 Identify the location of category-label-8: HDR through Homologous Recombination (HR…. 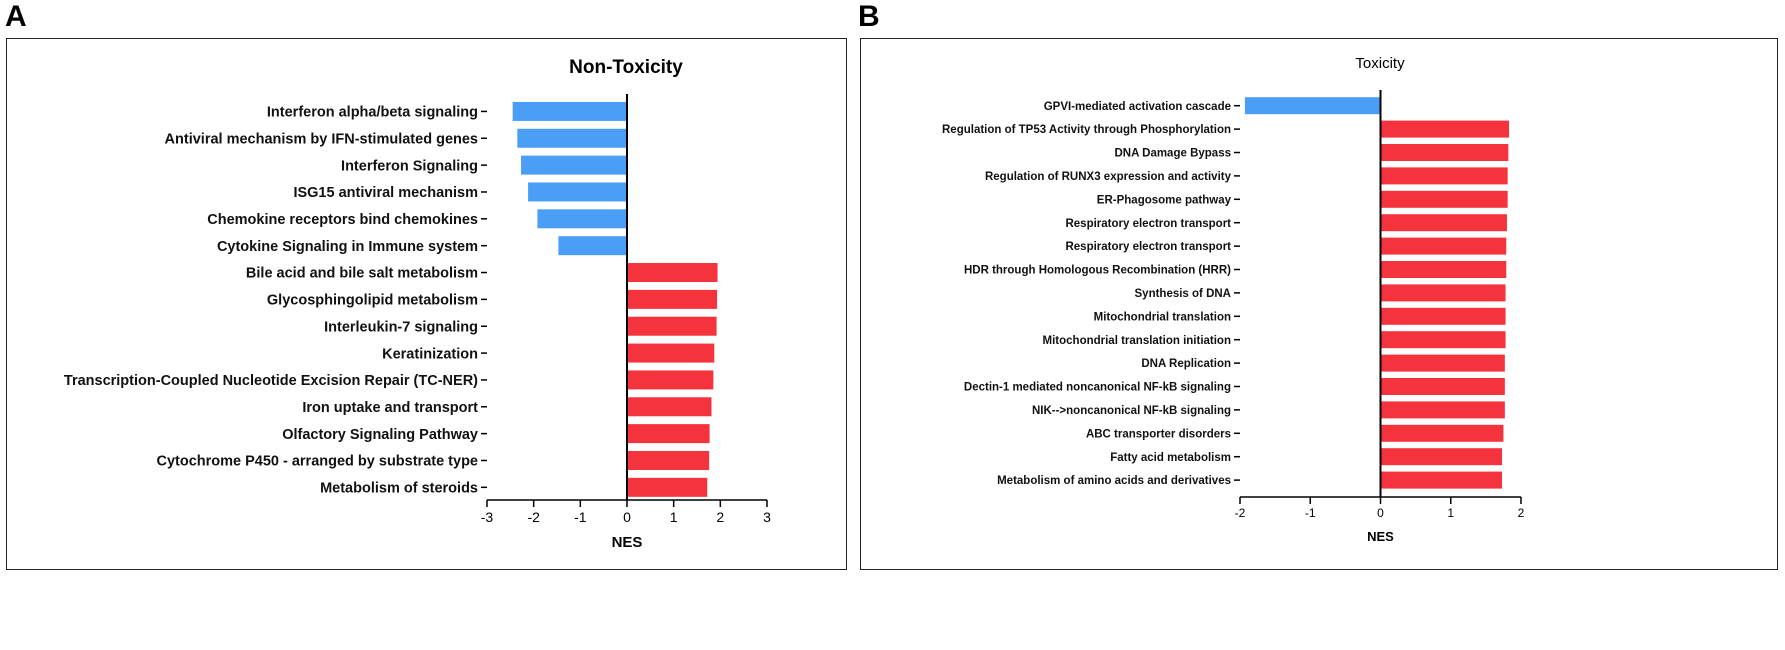
(1097, 271).